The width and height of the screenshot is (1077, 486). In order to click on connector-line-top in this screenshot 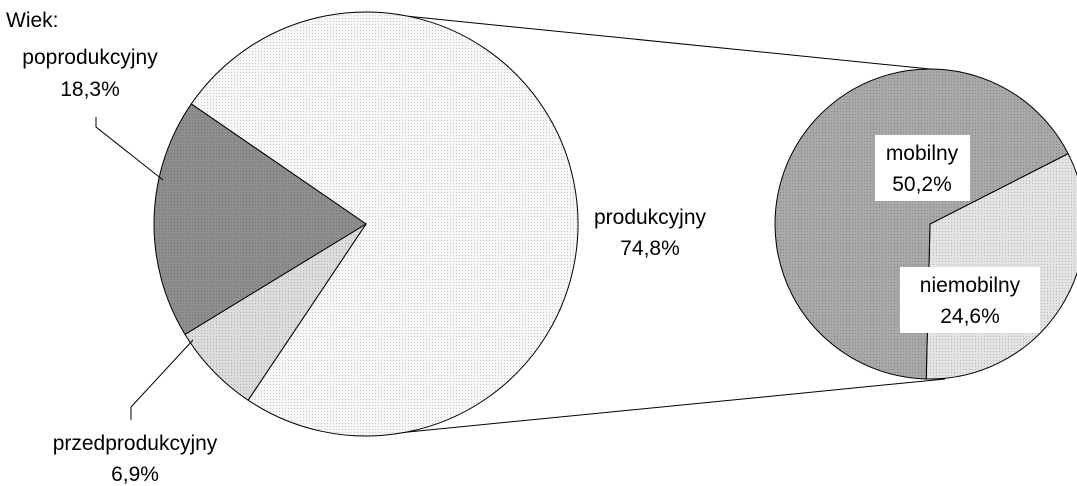, I will do `click(648, 40)`.